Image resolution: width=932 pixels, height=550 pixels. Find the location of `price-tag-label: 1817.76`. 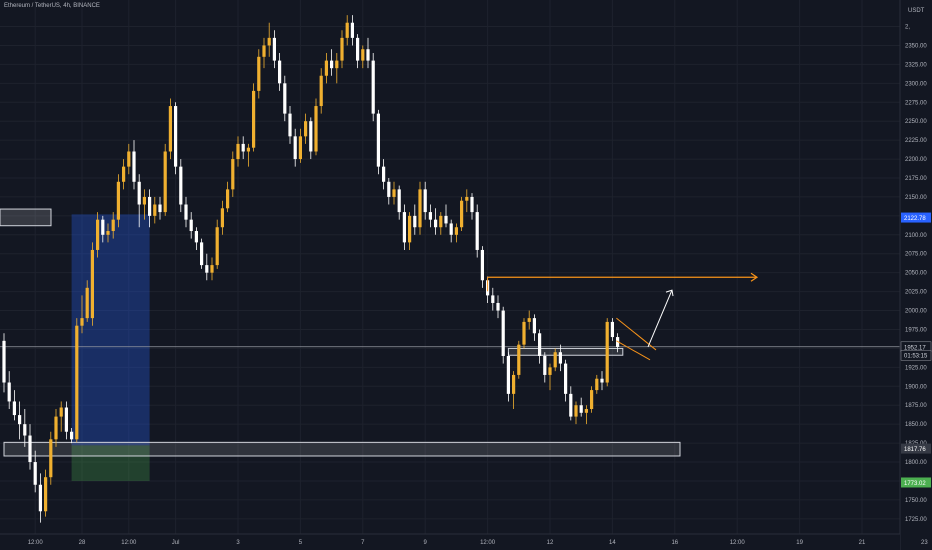

price-tag-label: 1817.76 is located at coordinates (915, 450).